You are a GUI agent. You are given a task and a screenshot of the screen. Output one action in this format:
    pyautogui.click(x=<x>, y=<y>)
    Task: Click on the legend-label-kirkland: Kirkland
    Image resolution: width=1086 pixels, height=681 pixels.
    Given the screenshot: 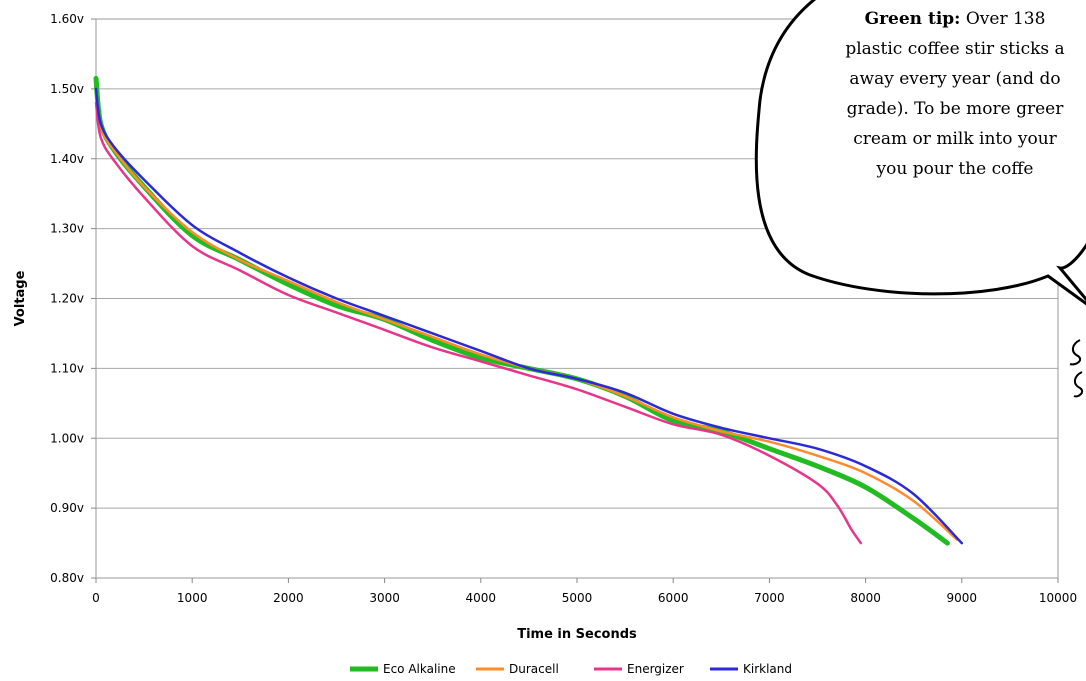 What is the action you would take?
    pyautogui.click(x=767, y=669)
    